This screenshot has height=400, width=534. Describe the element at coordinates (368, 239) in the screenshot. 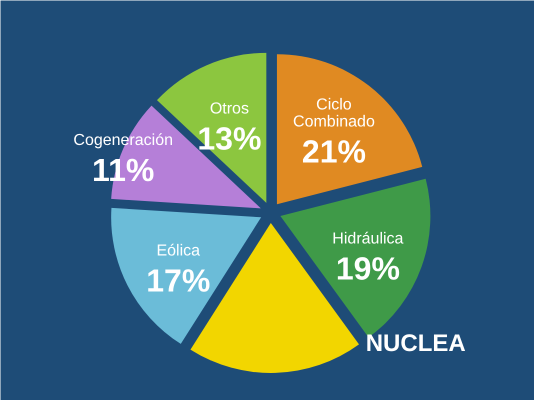

I see `slice-label: Hidráulica` at that location.